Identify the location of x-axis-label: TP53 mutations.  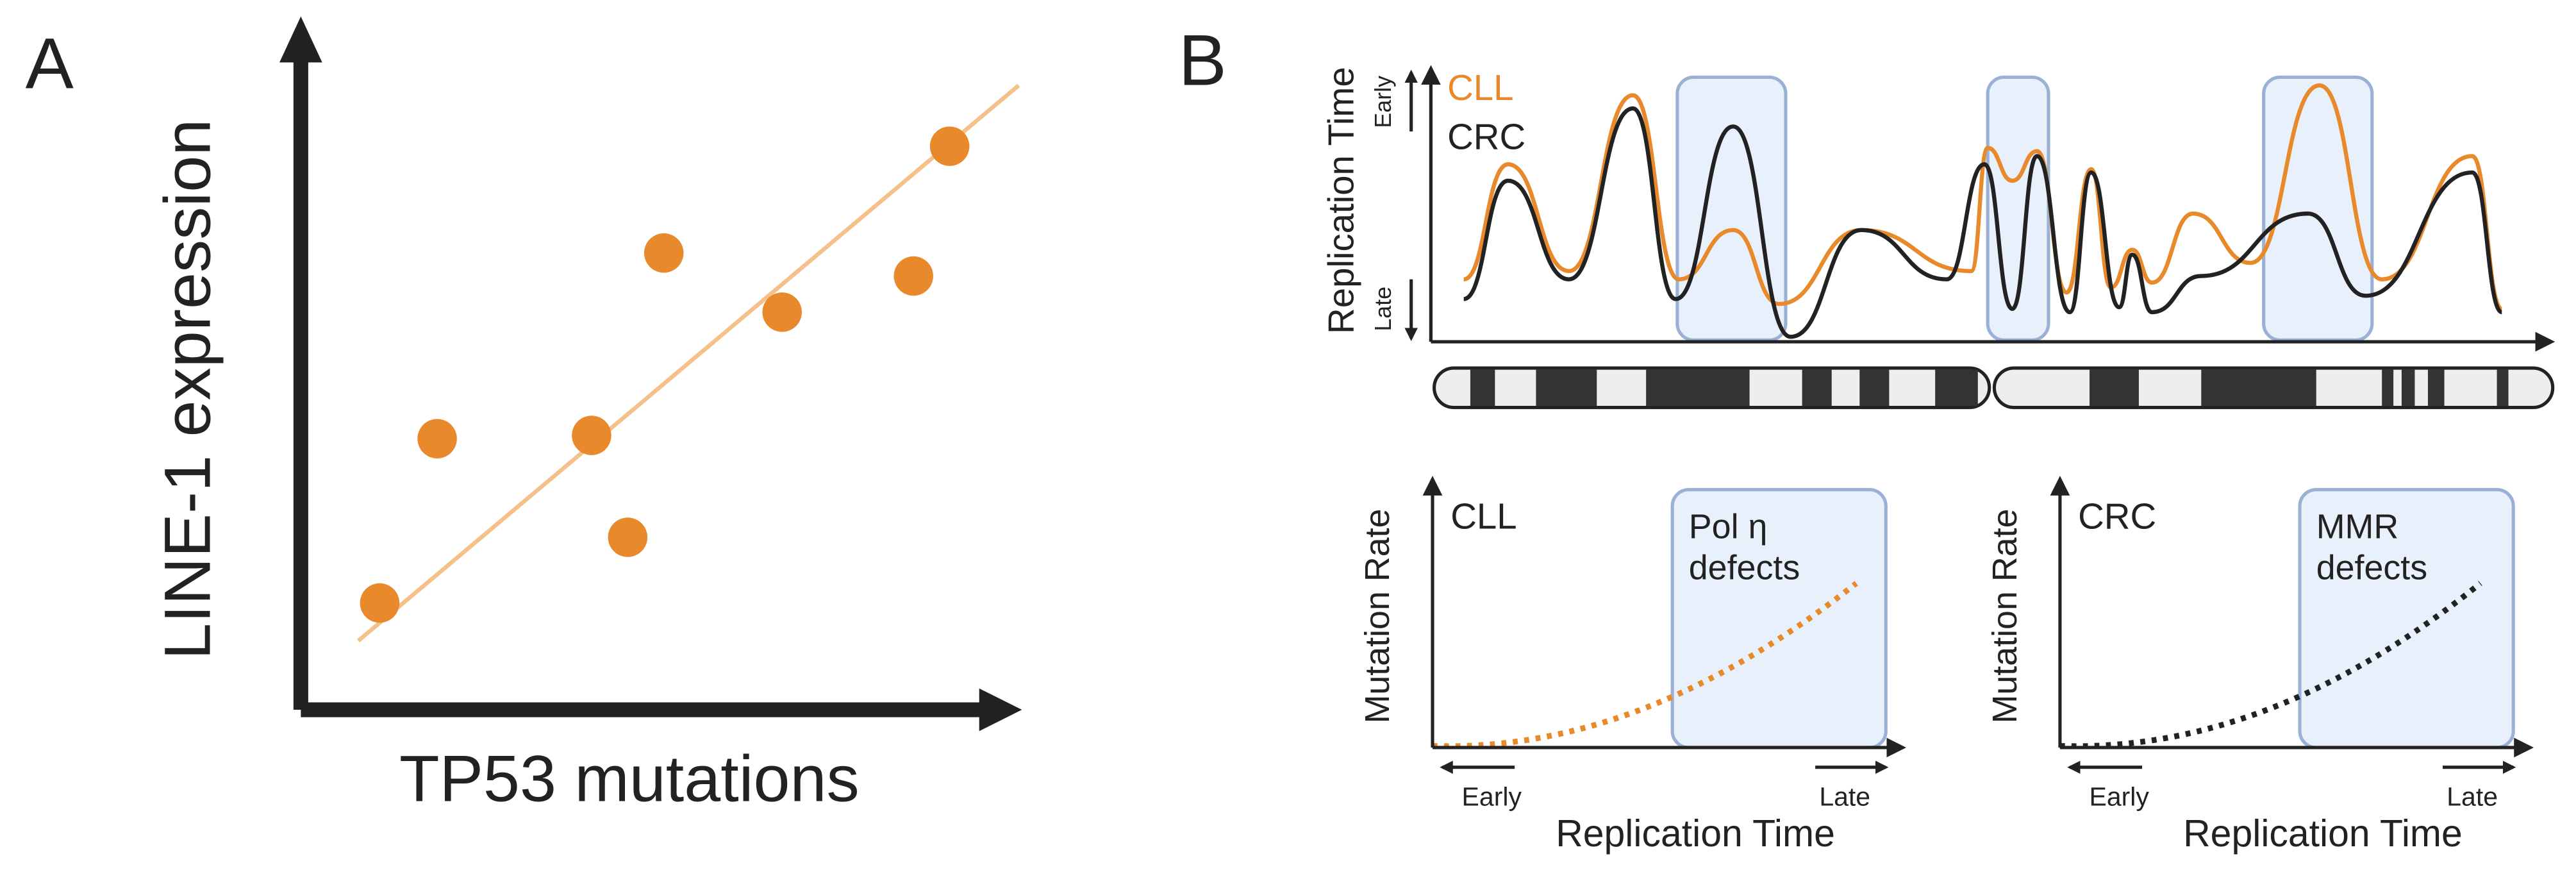
(629, 778).